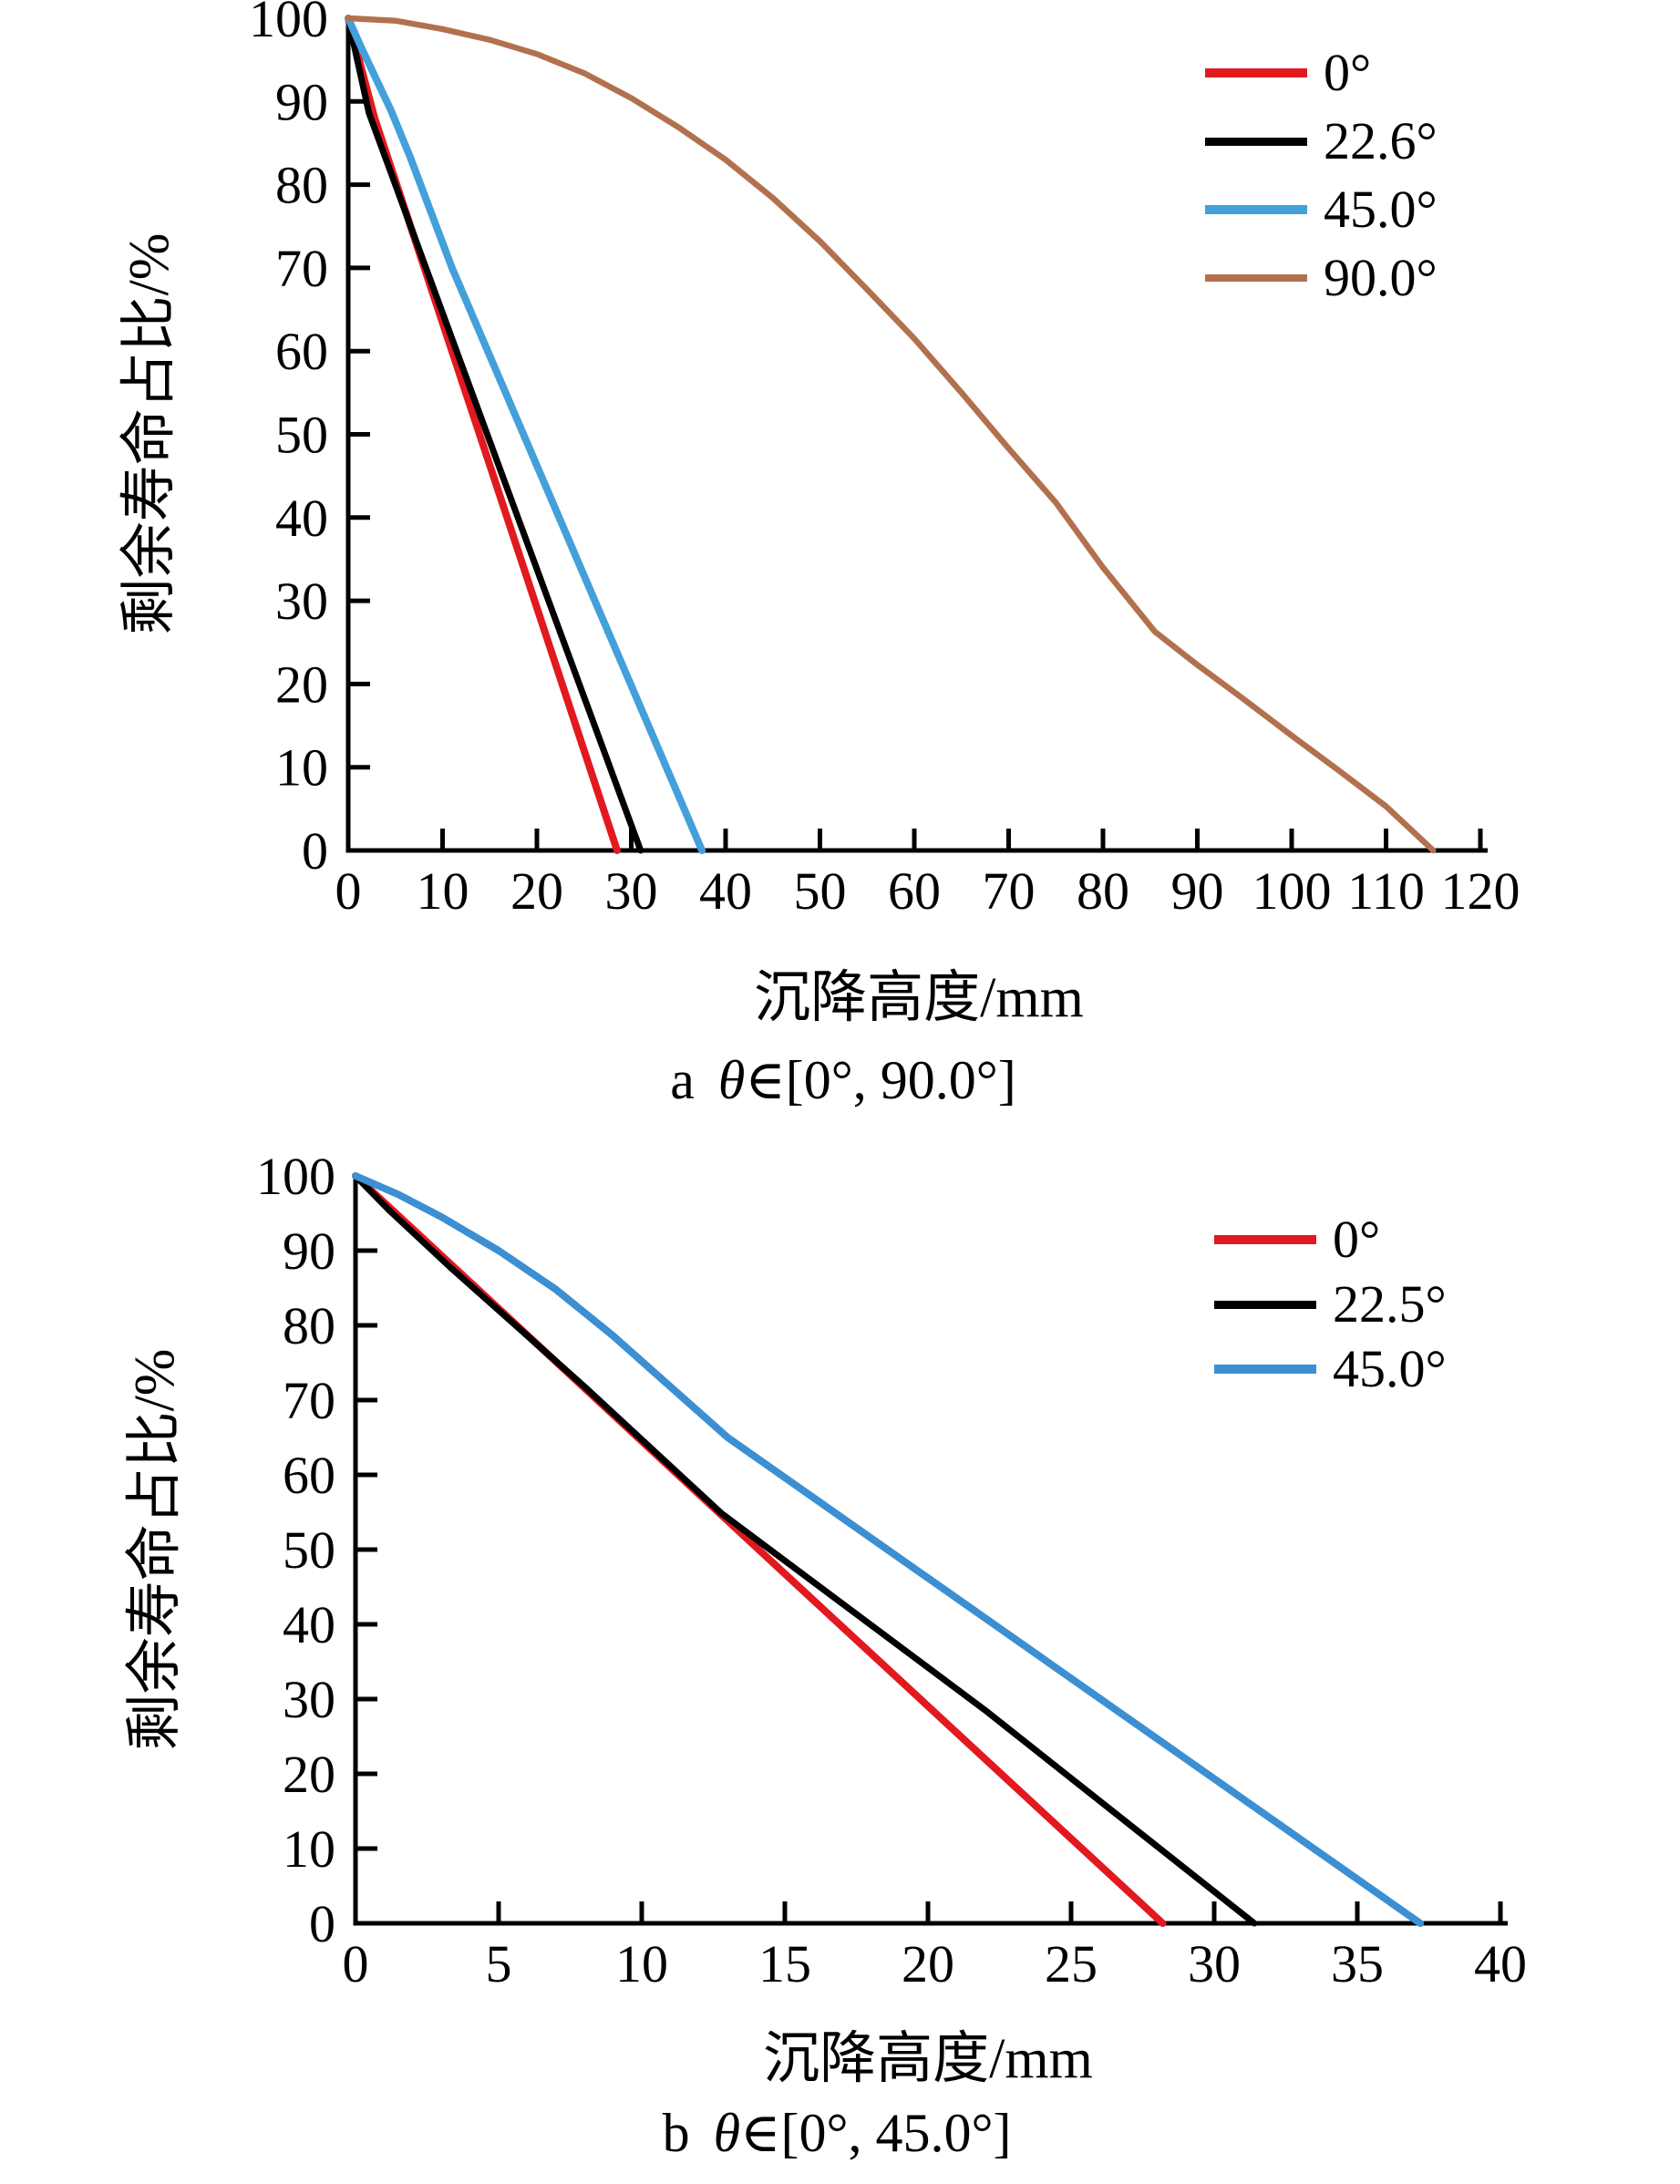 Image resolution: width=1680 pixels, height=2184 pixels. What do you see at coordinates (288, 24) in the screenshot?
I see `chart-a-y-tick-label: 100` at bounding box center [288, 24].